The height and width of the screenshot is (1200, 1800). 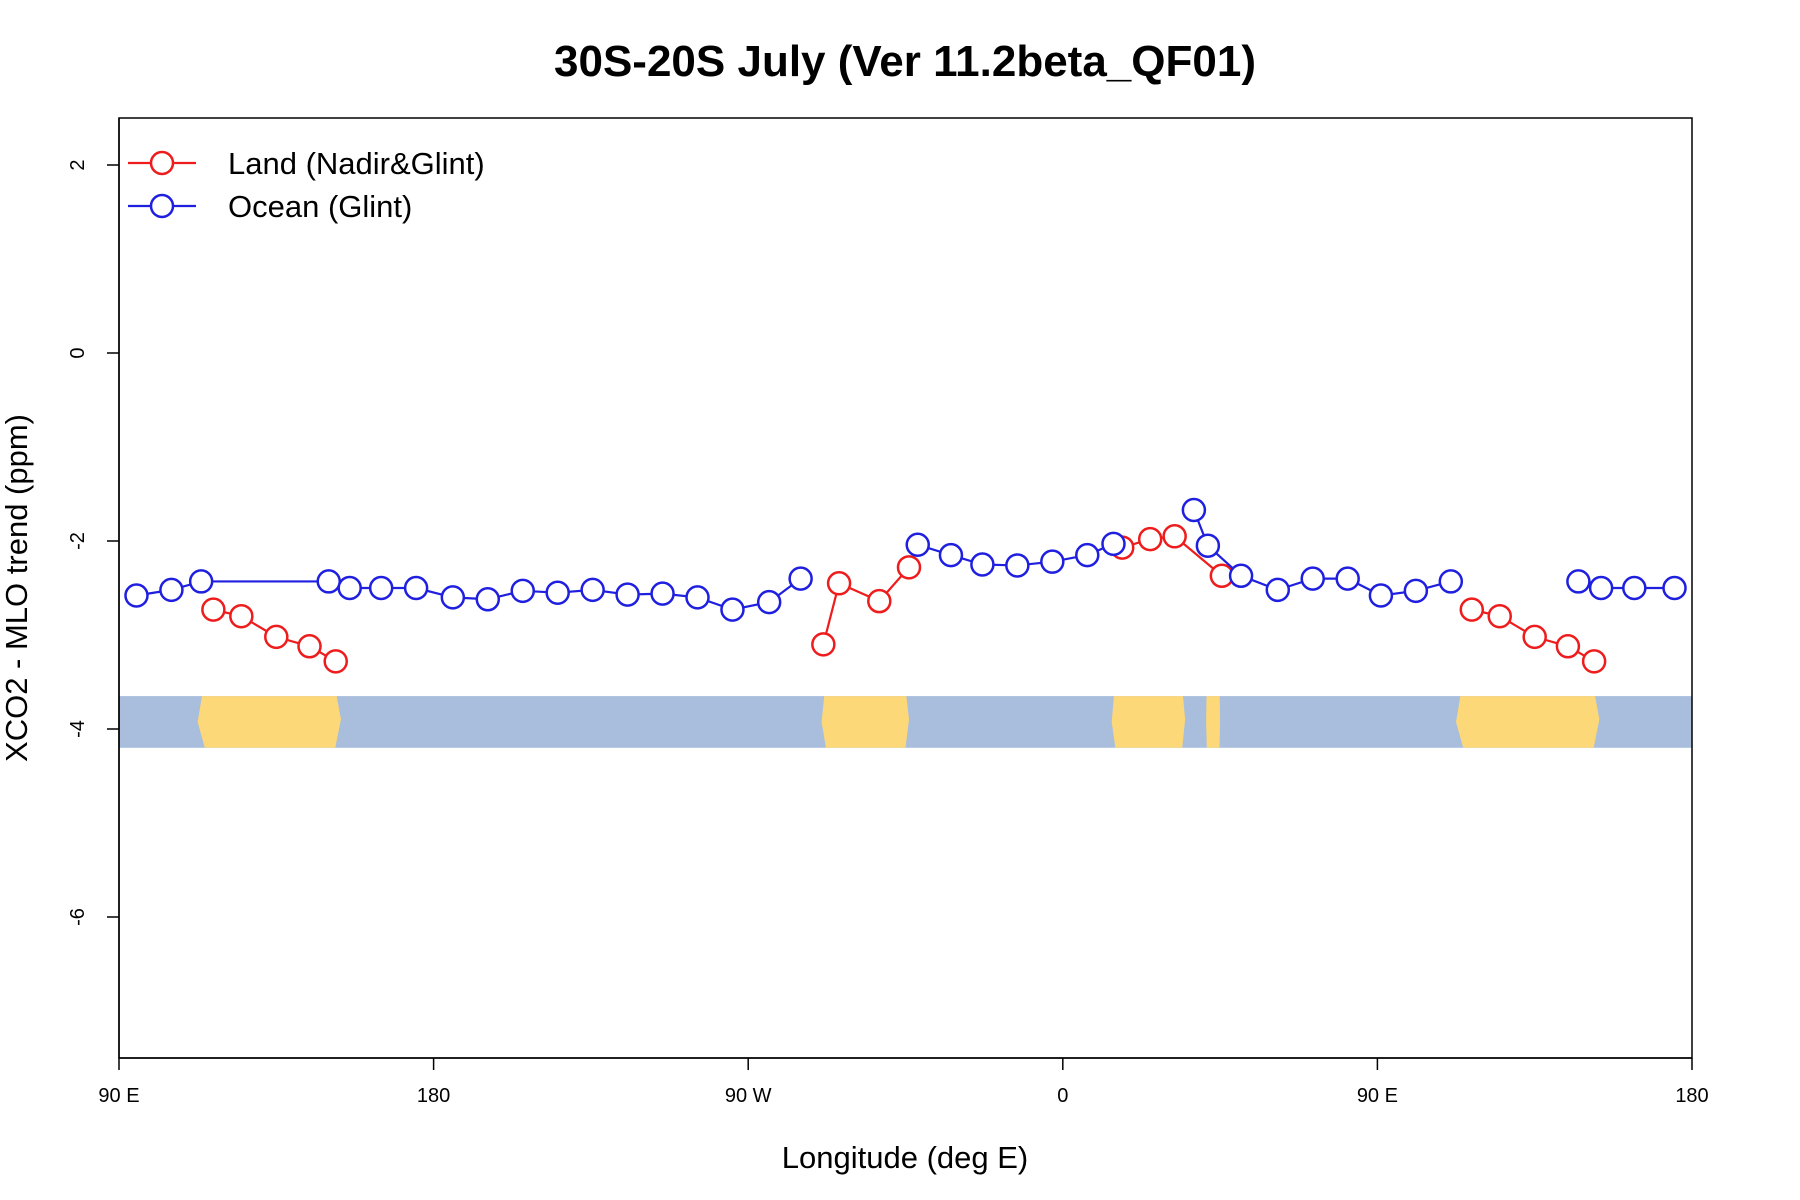 I want to click on land-masses, so click(x=898, y=722).